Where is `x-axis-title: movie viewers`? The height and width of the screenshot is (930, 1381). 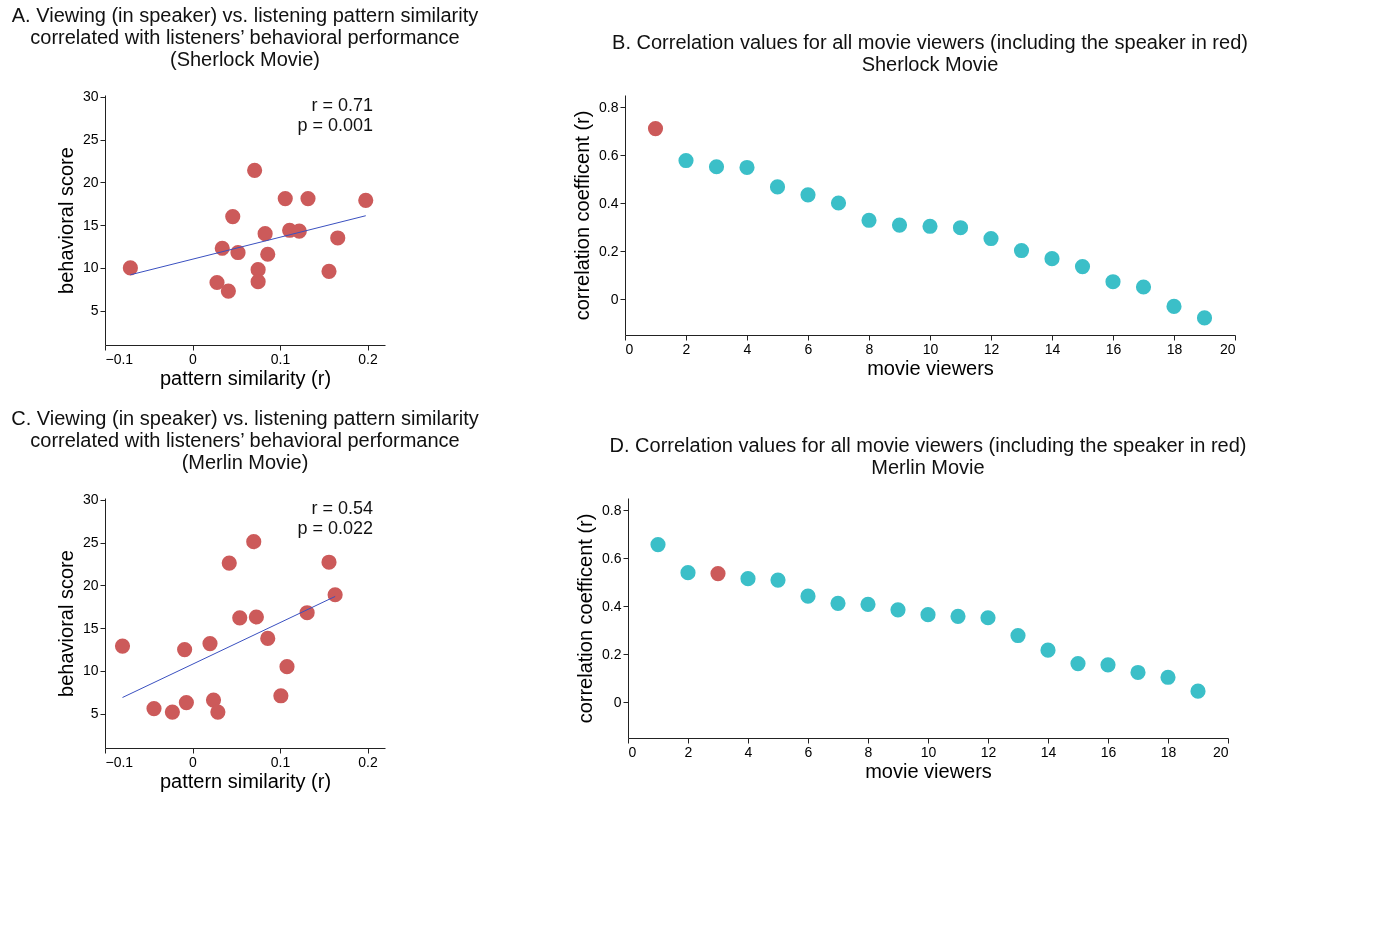 x-axis-title: movie viewers is located at coordinates (930, 367).